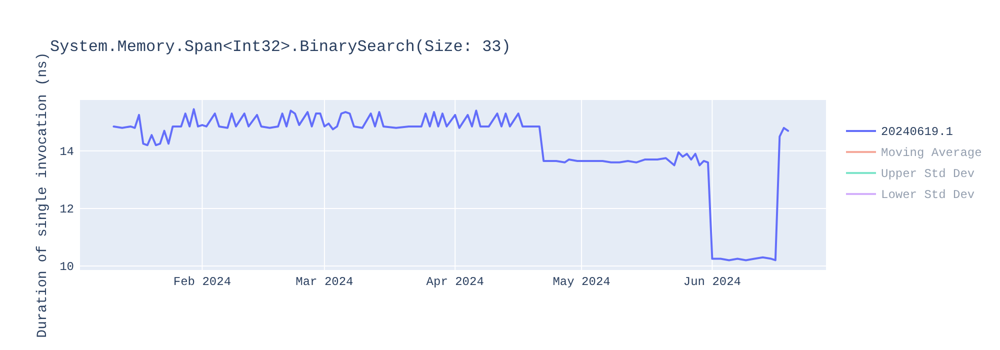 Image resolution: width=1000 pixels, height=350 pixels. I want to click on legend-label: Upper Std Dev, so click(928, 174).